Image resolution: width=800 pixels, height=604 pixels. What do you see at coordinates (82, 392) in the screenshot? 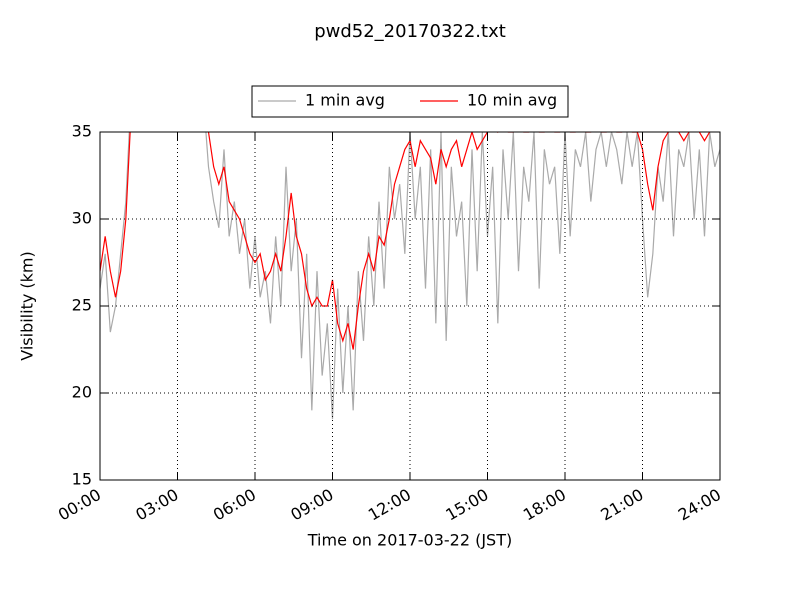
I see `y-tick-label: 20` at bounding box center [82, 392].